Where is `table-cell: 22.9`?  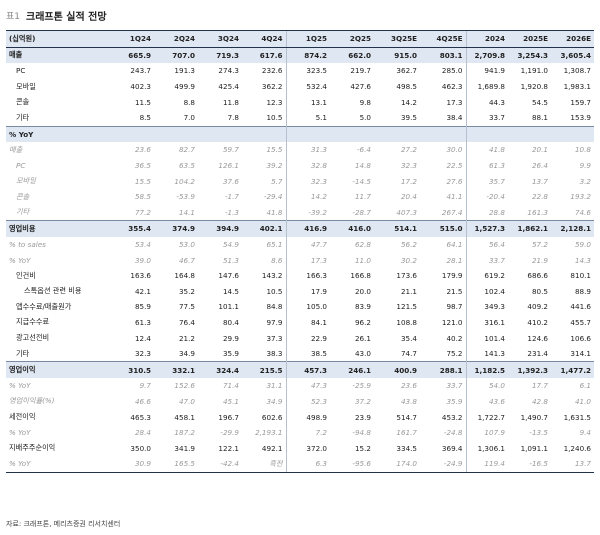
table-cell: 22.9 is located at coordinates (307, 338).